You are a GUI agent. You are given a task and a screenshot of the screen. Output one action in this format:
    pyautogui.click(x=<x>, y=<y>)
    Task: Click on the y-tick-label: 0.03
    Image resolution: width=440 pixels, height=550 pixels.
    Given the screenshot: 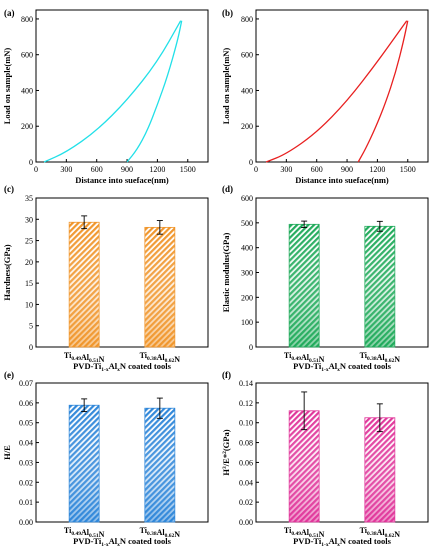 What is the action you would take?
    pyautogui.click(x=26, y=462)
    